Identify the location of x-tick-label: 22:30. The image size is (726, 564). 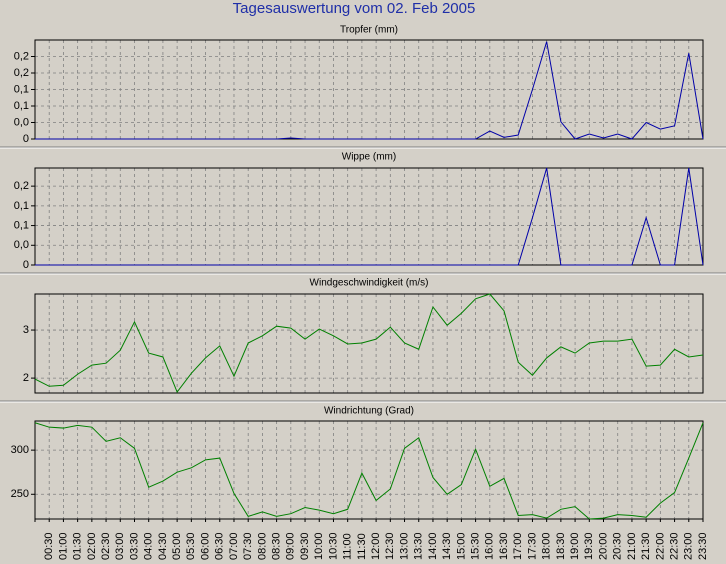
(674, 546).